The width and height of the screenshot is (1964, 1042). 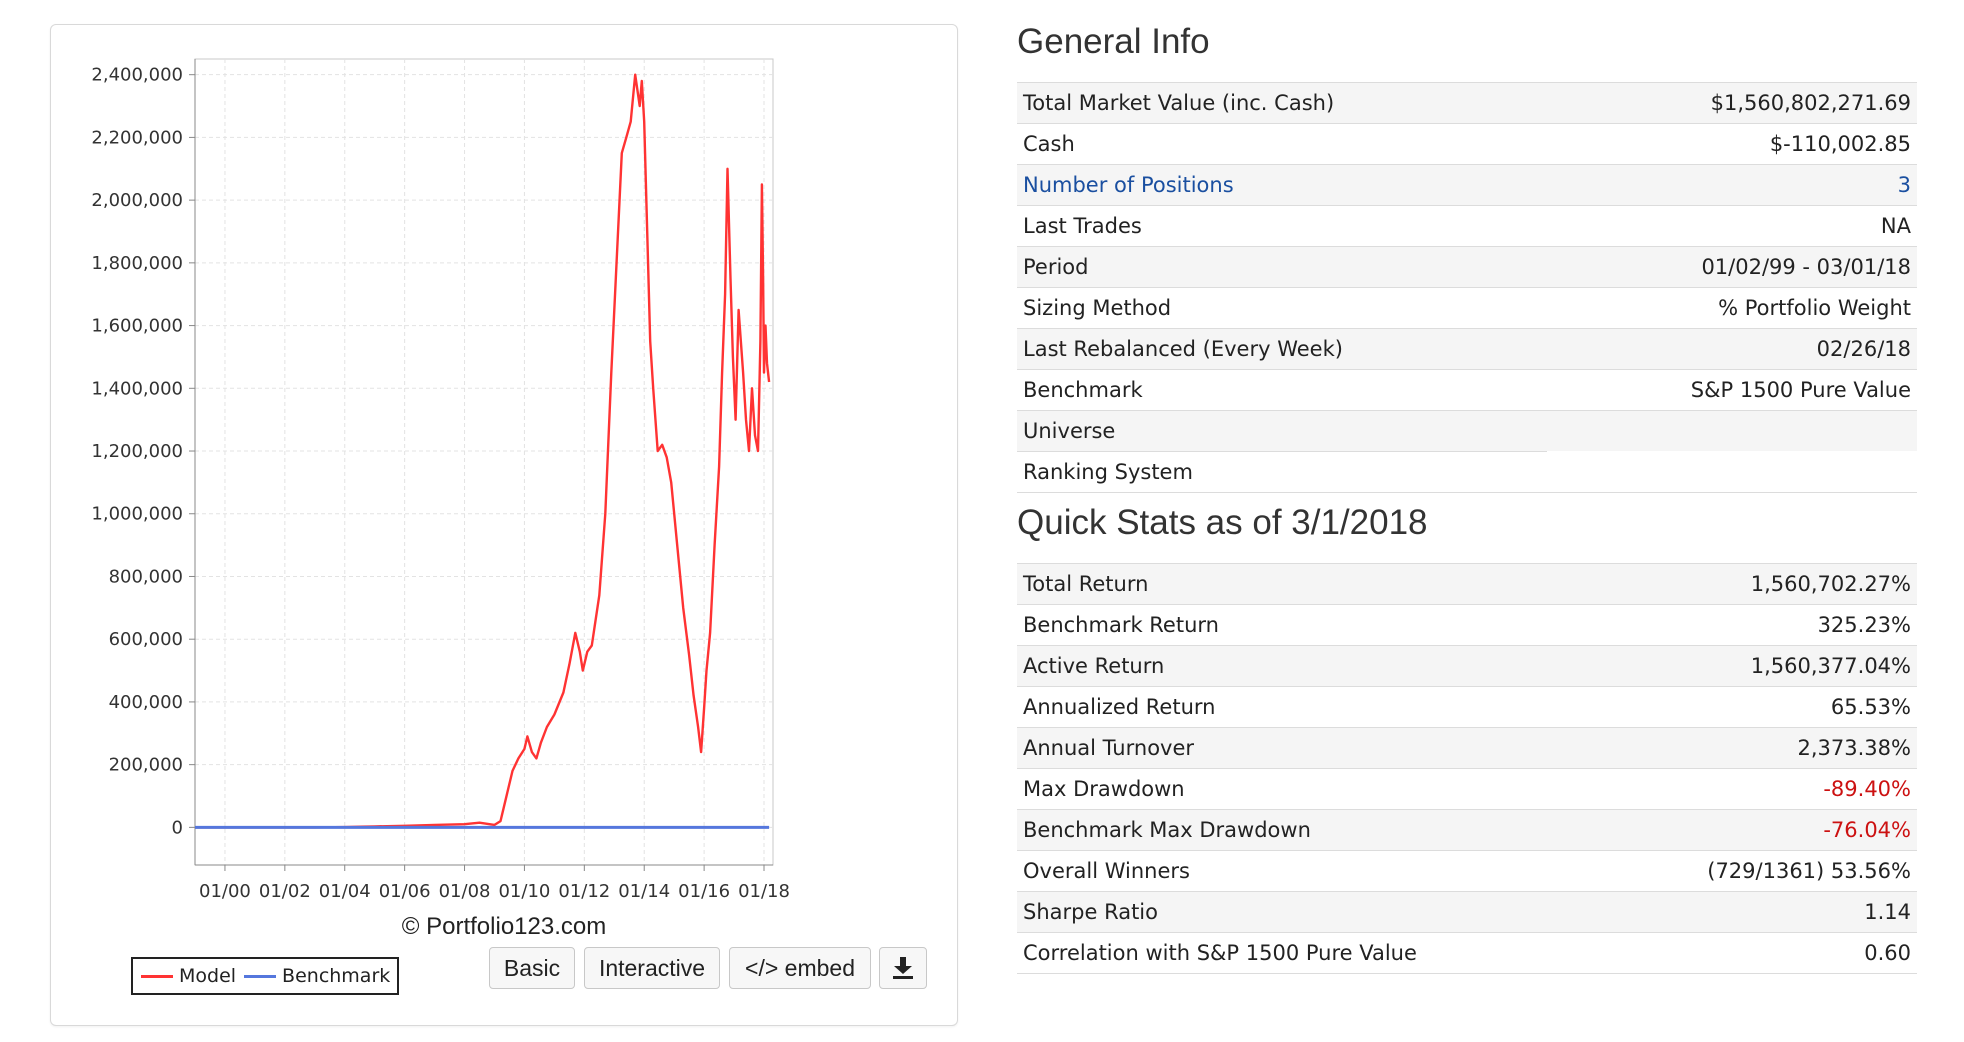 I want to click on row-label: Annualized Return, so click(x=1311, y=707).